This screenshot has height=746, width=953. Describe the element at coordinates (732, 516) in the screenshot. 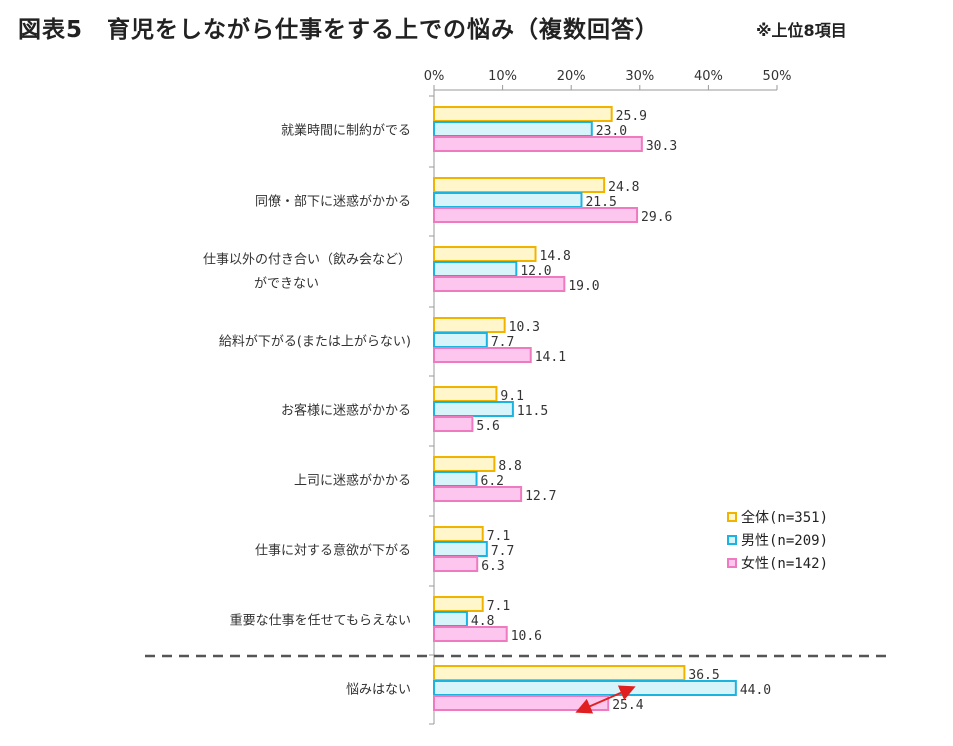

I see `legend-swatch-all` at that location.